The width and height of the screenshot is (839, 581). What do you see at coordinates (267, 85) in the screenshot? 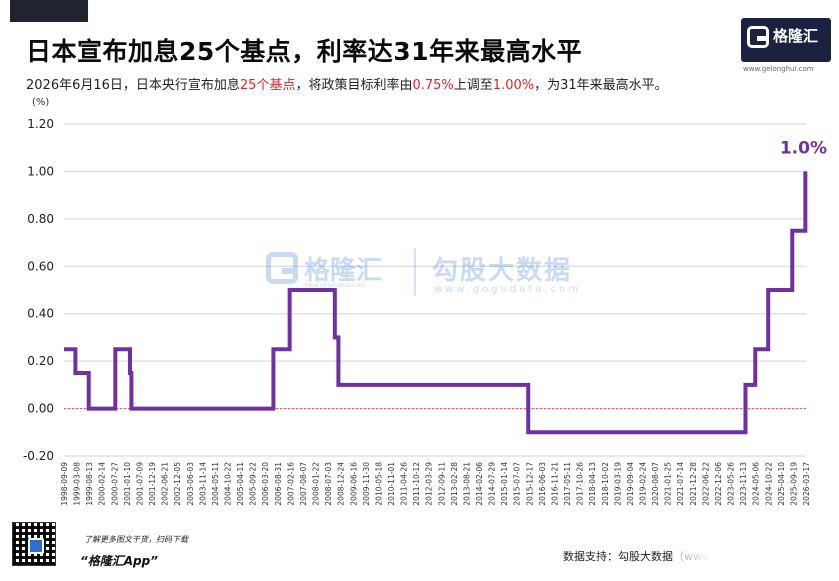
I see `subtitle-highlight: 25个基点` at bounding box center [267, 85].